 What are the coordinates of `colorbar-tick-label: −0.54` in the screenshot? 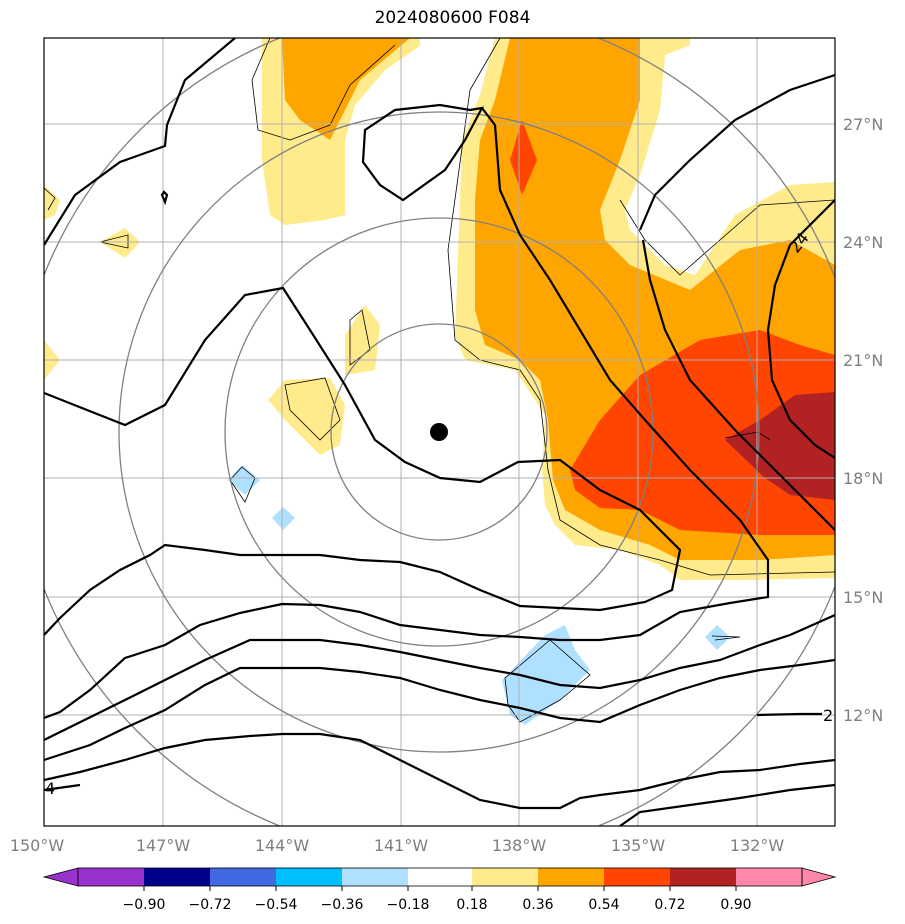 It's located at (276, 905).